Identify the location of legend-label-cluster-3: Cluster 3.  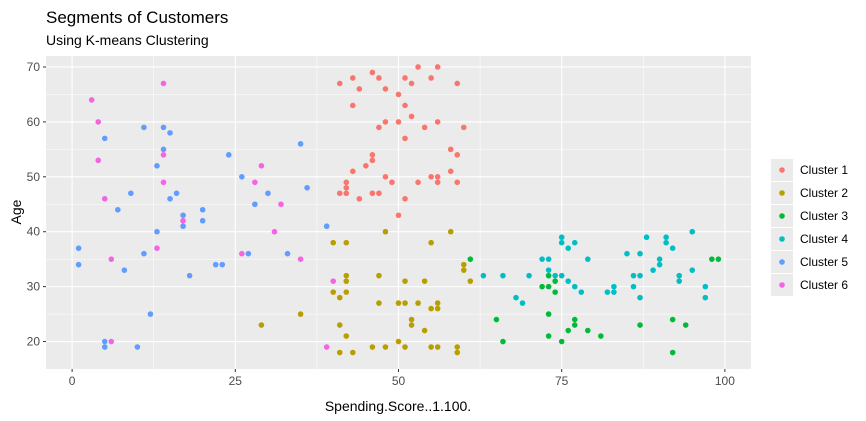
(824, 216).